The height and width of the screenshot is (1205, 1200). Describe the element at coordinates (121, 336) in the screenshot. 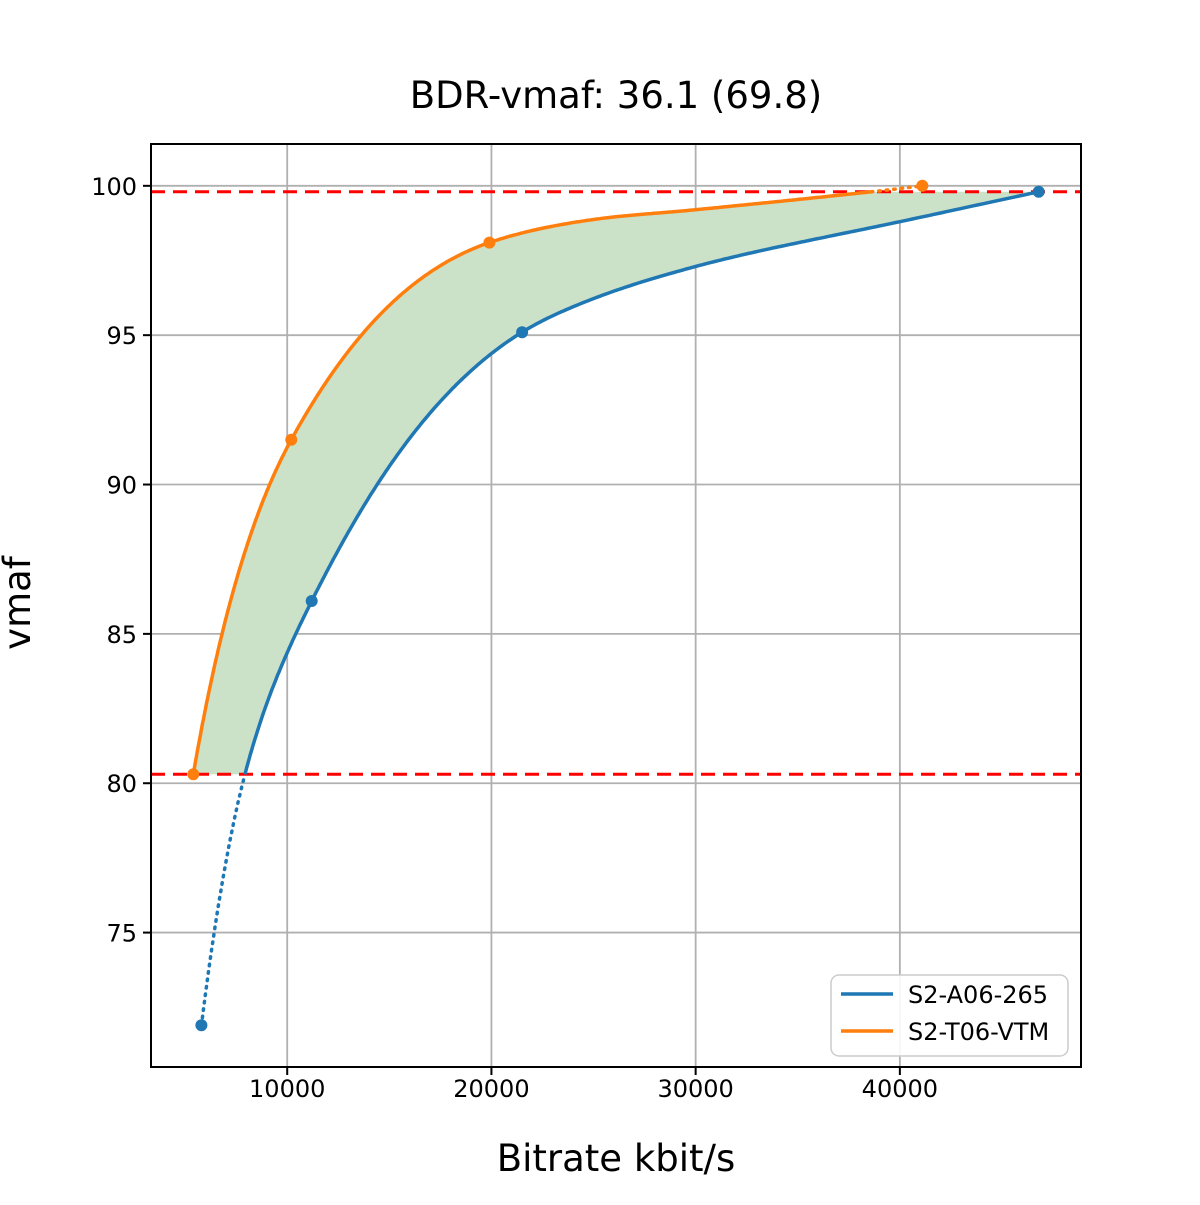

I see `y-tick-label-95: 95` at that location.